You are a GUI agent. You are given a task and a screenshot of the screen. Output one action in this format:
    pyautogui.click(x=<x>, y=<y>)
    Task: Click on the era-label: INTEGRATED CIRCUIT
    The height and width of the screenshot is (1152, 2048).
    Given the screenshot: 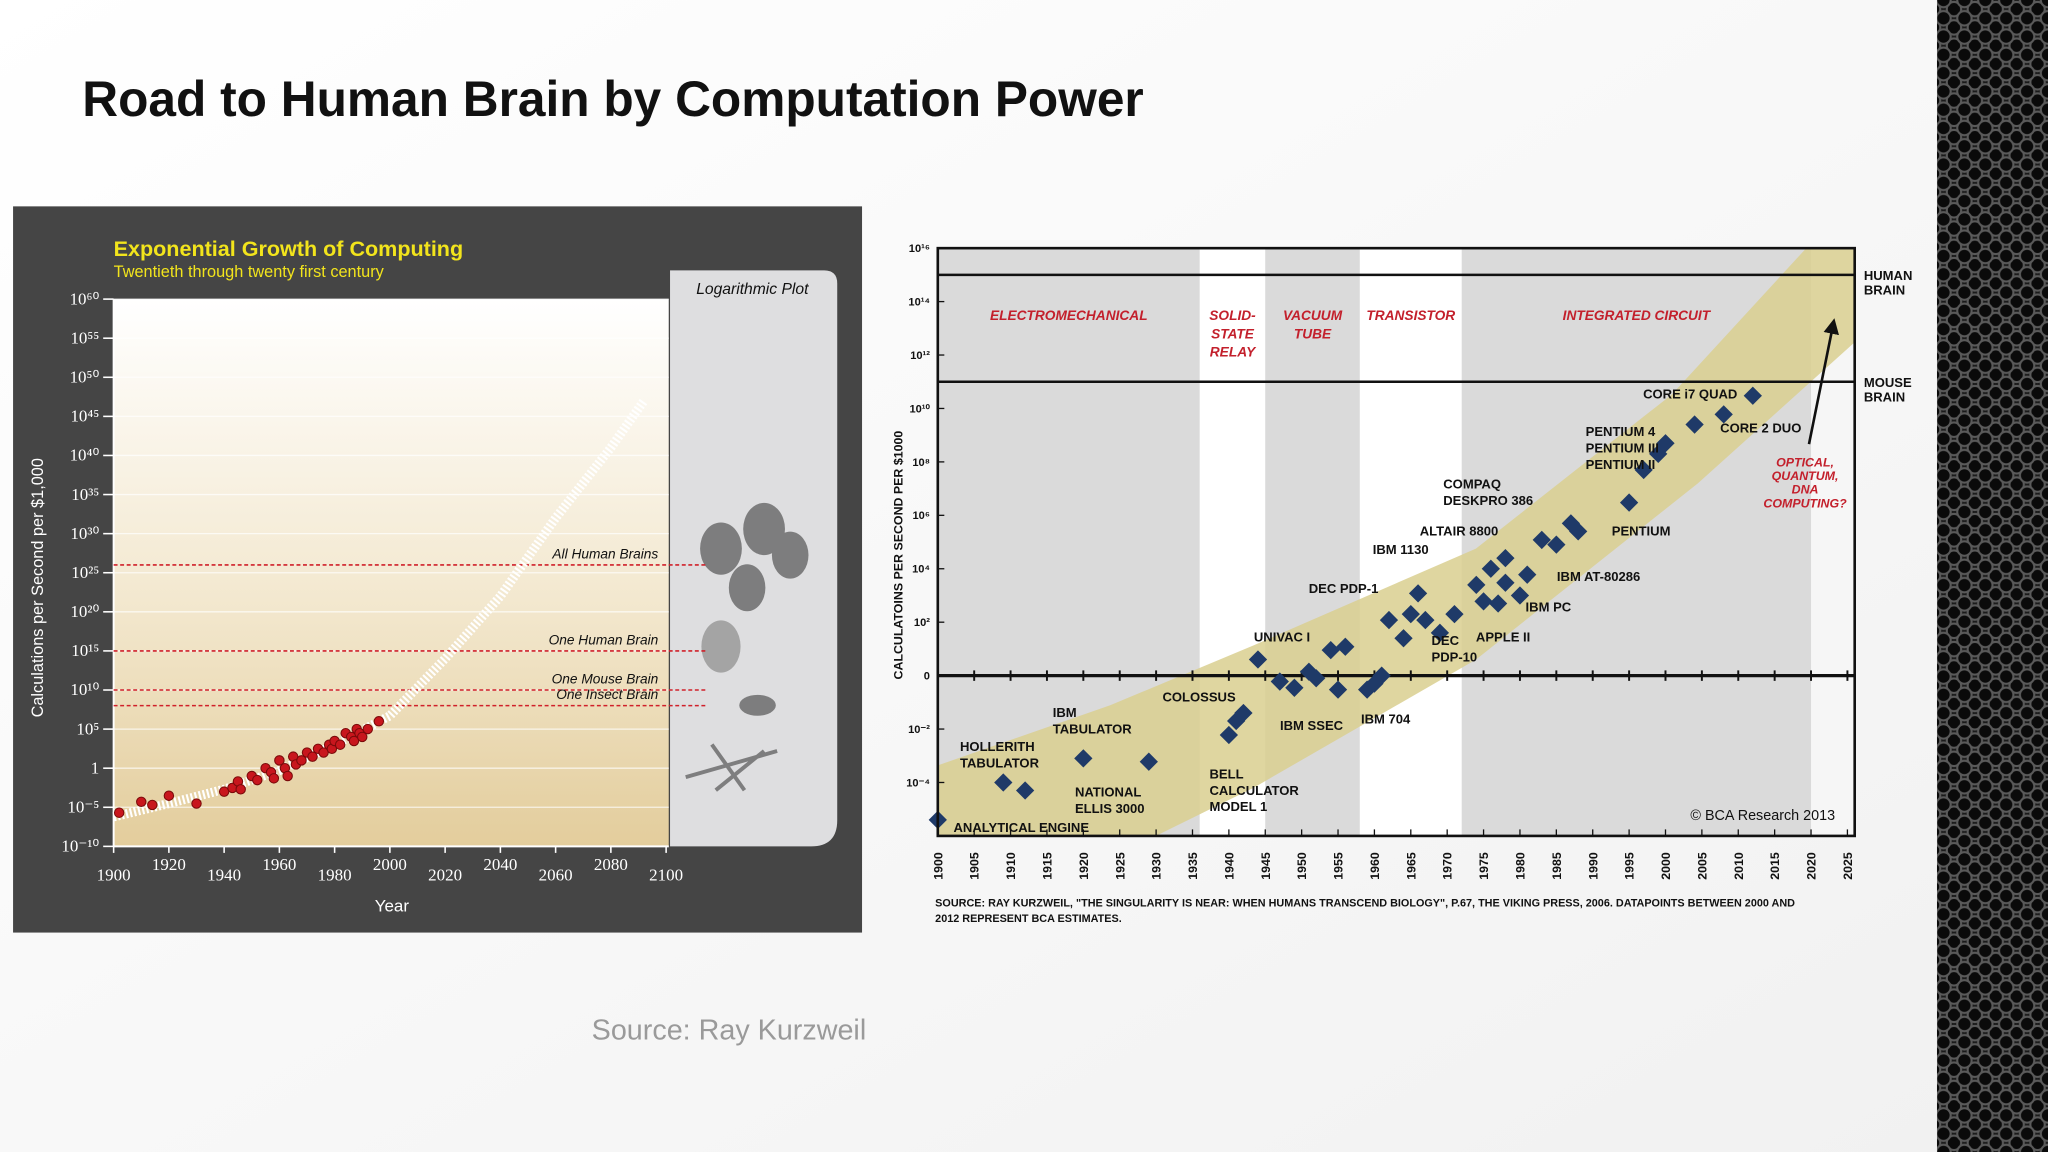 What is the action you would take?
    pyautogui.click(x=1637, y=315)
    